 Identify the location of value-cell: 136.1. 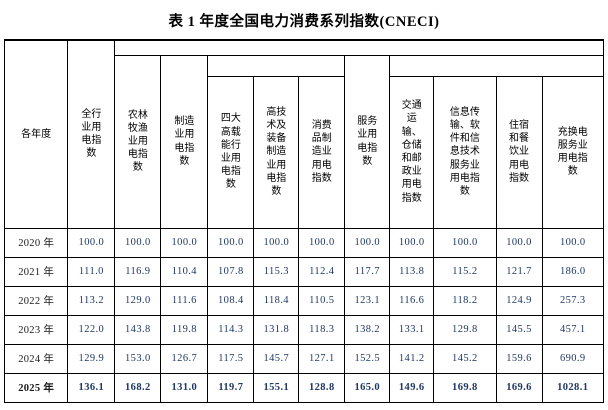
(91, 387).